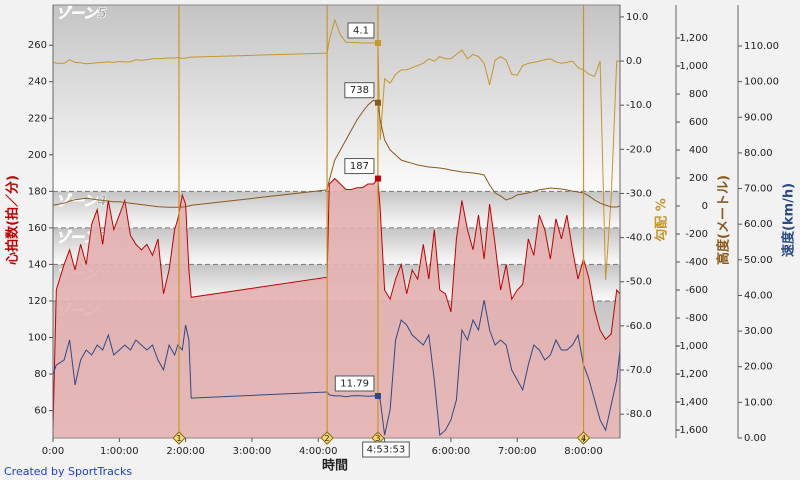 This screenshot has width=800, height=480. What do you see at coordinates (53, 451) in the screenshot?
I see `x-tick-label: 0:00` at bounding box center [53, 451].